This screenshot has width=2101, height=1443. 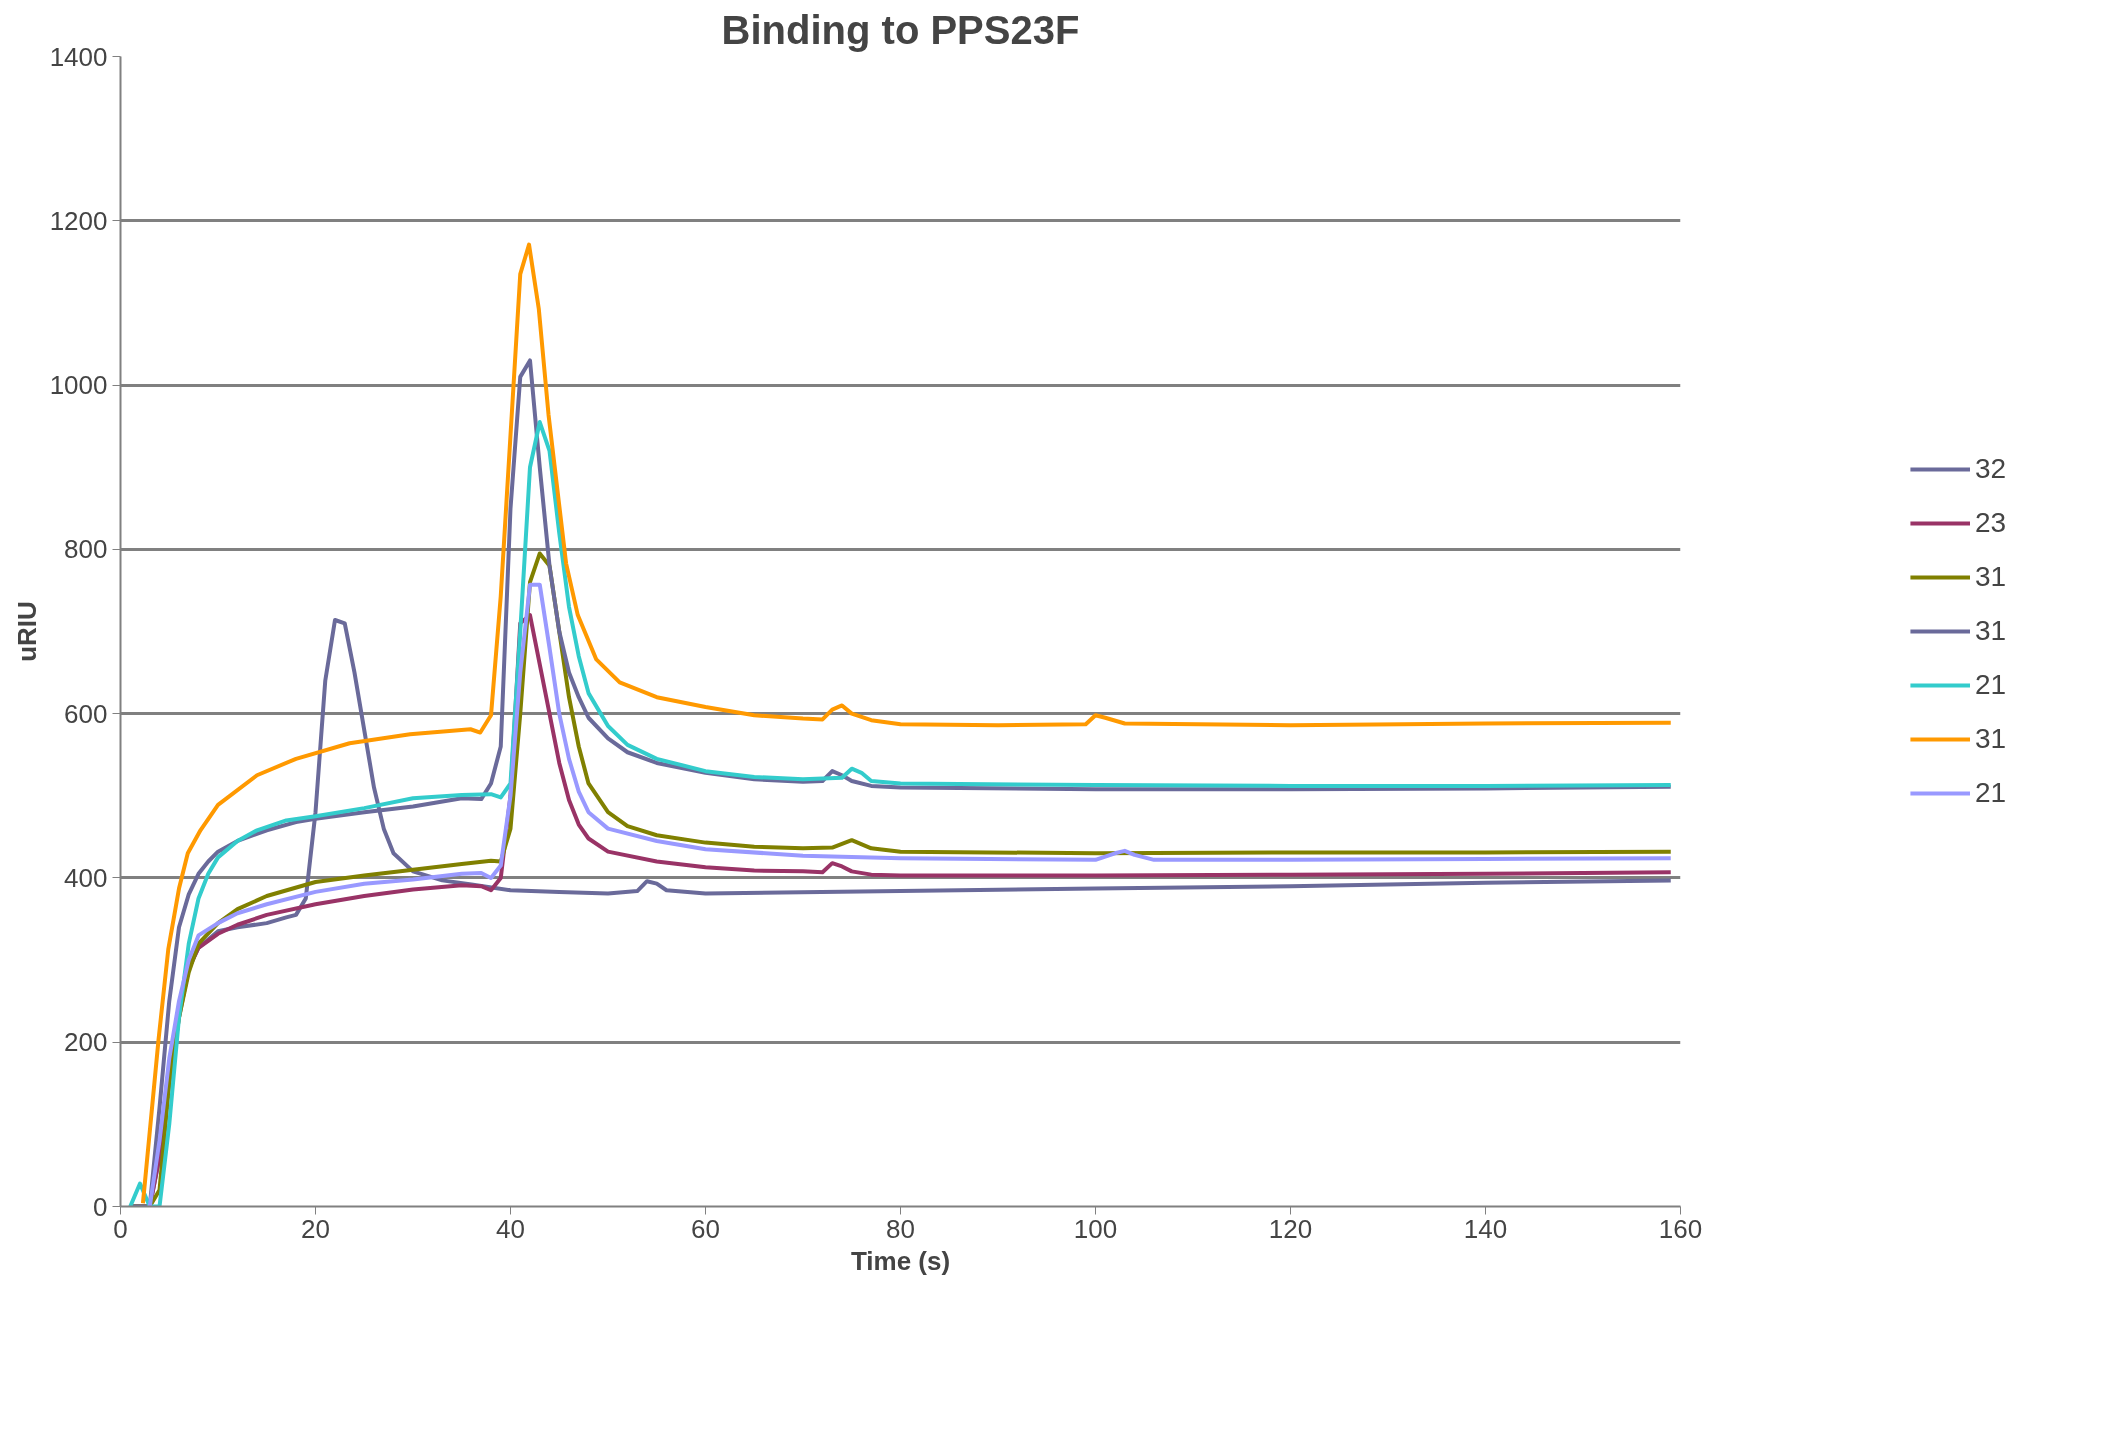 I want to click on x-axis-title: Time (s), so click(x=900, y=1260).